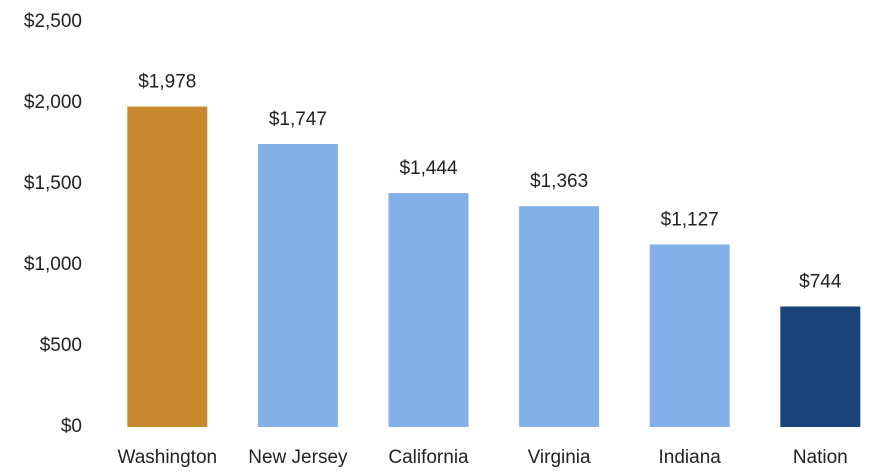 The image size is (878, 472). I want to click on x-tick-label: California, so click(428, 457).